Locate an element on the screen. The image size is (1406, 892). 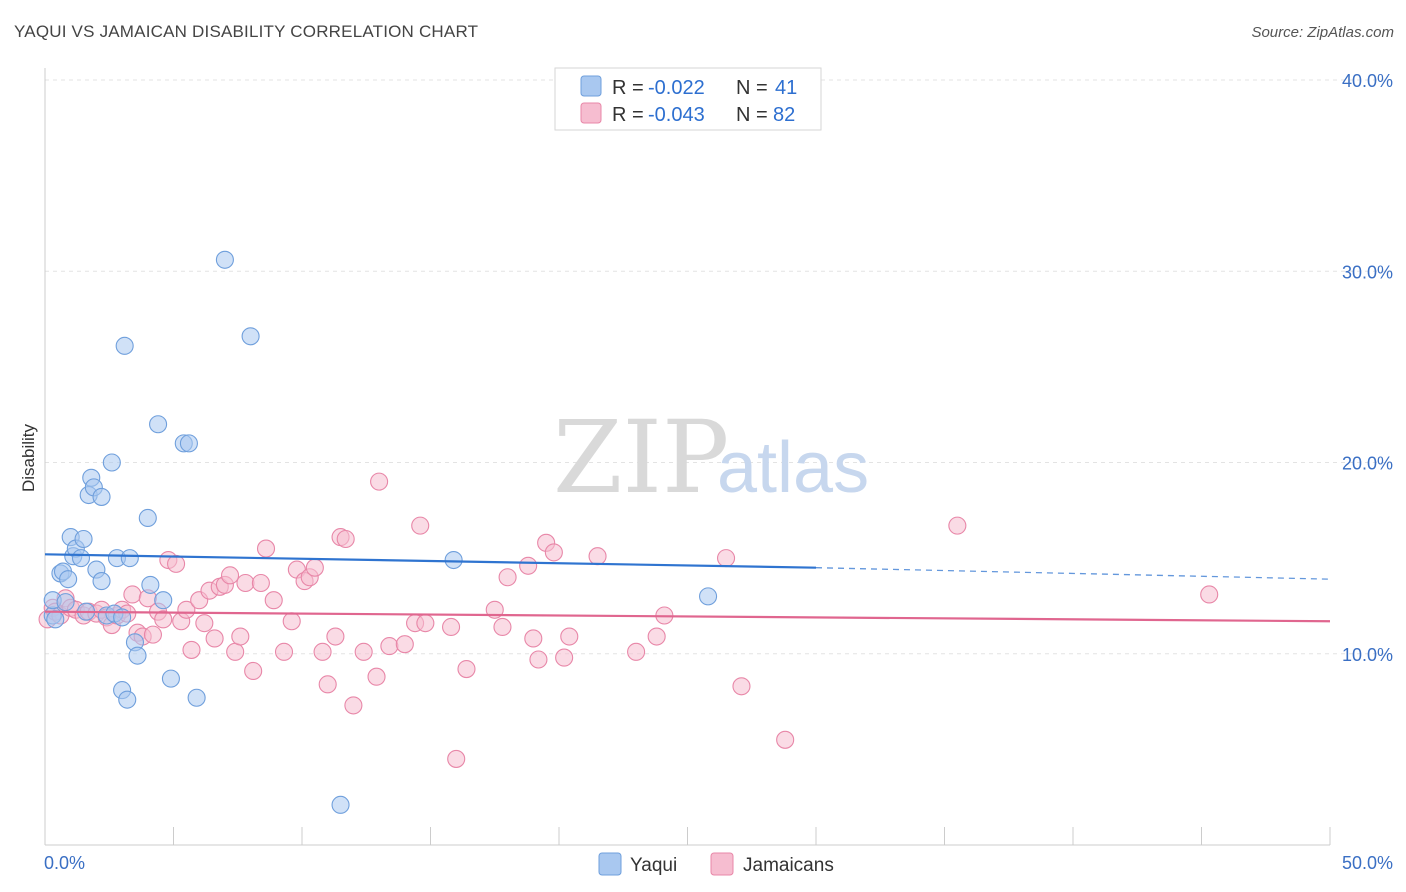
legend-n-value-jamaicans: 82 is located at coordinates (784, 115).